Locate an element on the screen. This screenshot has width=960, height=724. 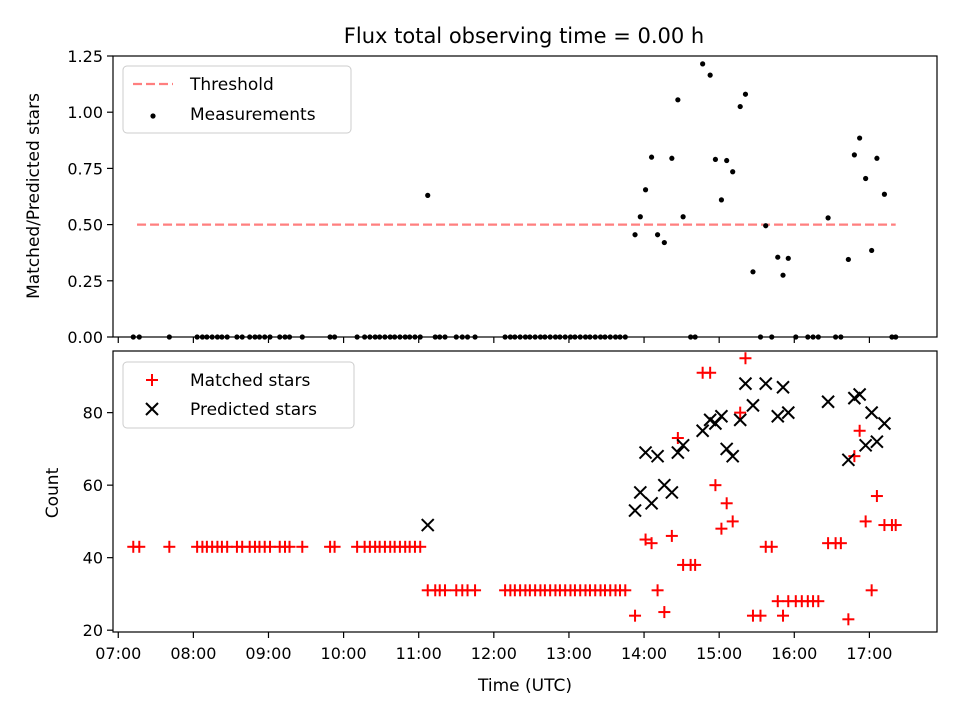
legend-matched-swatch is located at coordinates (152, 380).